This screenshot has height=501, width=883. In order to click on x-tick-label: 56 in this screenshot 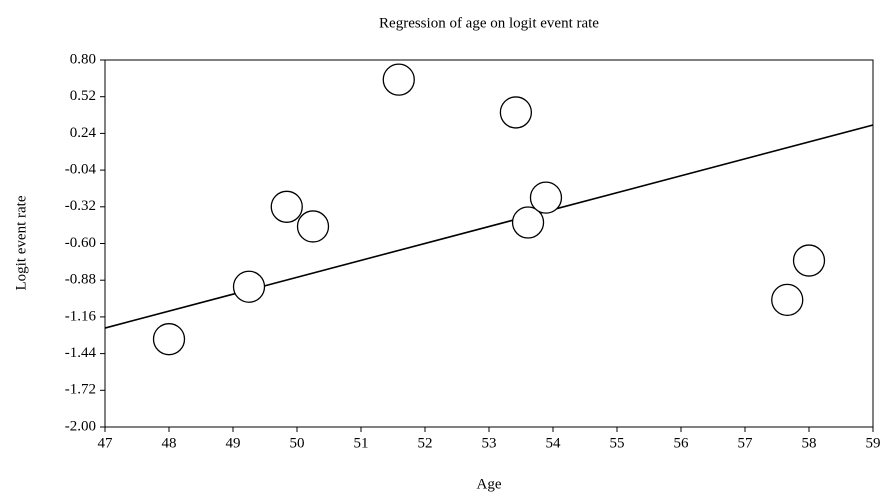, I will do `click(682, 443)`.